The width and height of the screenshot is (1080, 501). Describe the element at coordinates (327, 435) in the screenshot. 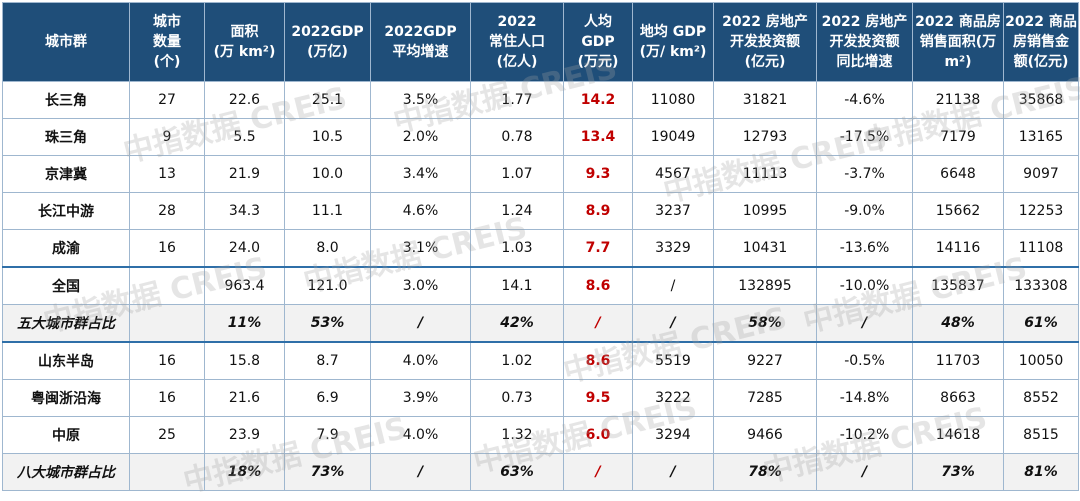

I see `table-cell: 7.9` at that location.